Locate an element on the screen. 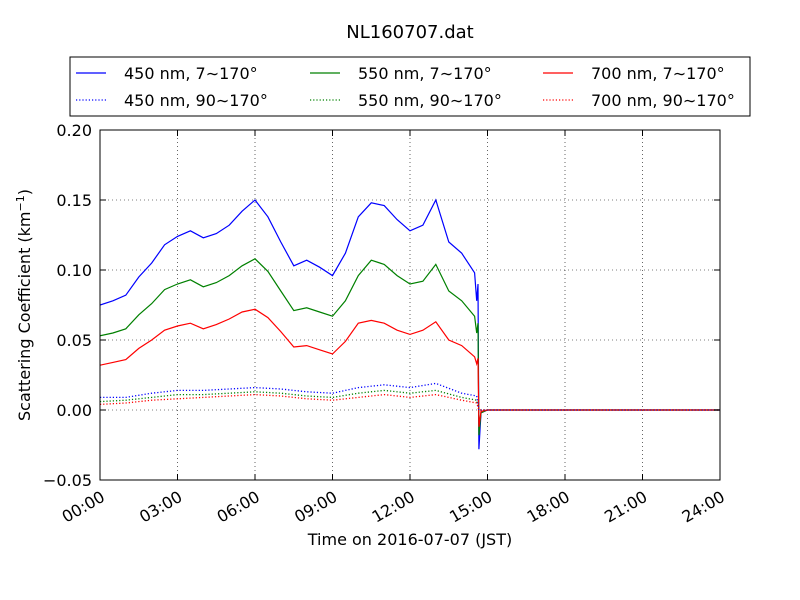  x-tick-label: 00:00 is located at coordinates (83, 507).